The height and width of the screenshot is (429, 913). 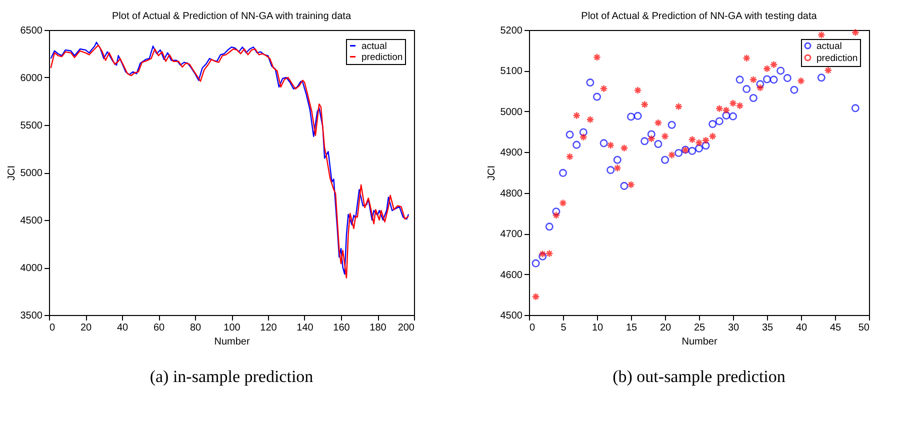 I want to click on x-tick-label: 100, so click(x=232, y=328).